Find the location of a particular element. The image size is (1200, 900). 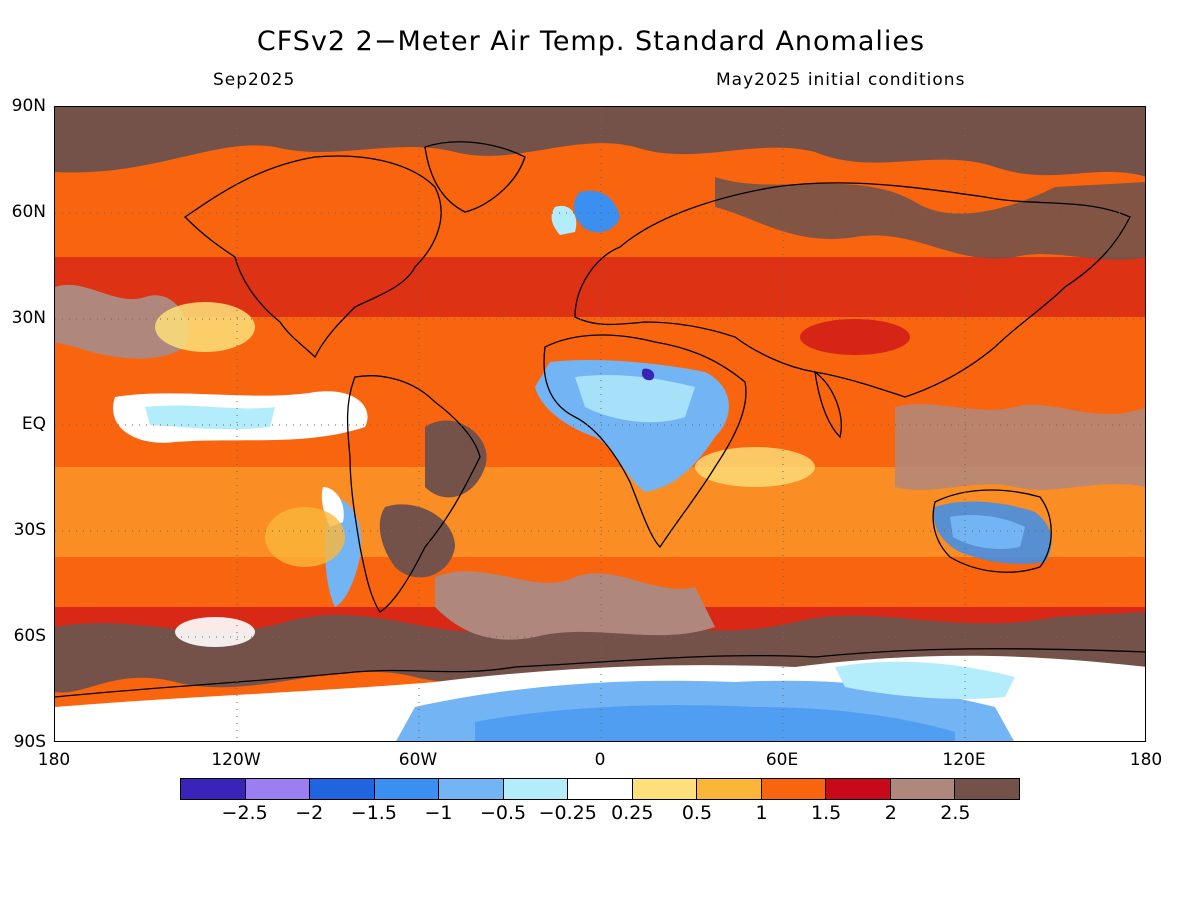

lon-label-60w: 60W is located at coordinates (418, 760).